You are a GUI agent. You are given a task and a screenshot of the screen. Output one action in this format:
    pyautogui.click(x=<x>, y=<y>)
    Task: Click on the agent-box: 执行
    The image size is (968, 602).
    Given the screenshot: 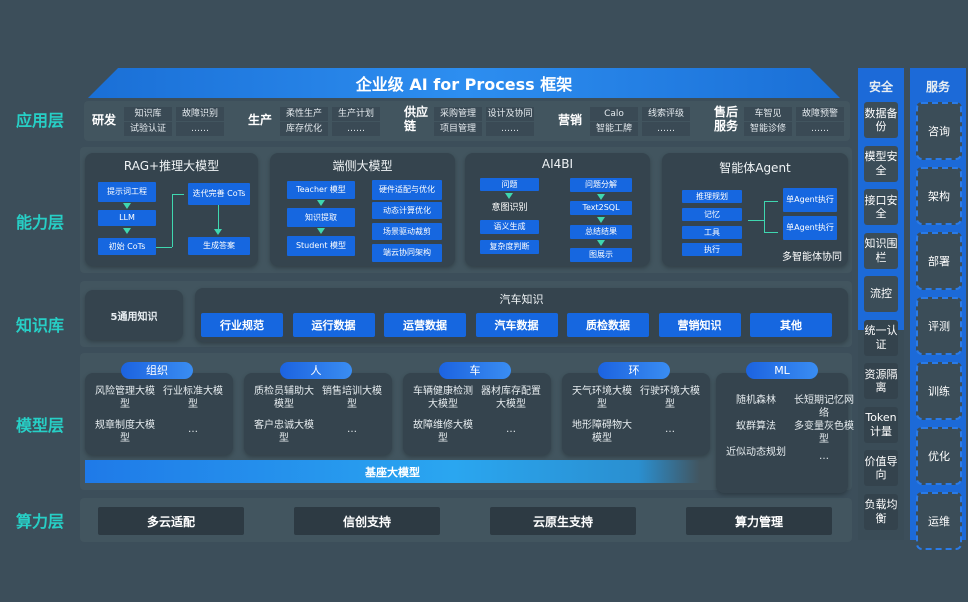 What is the action you would take?
    pyautogui.click(x=712, y=249)
    